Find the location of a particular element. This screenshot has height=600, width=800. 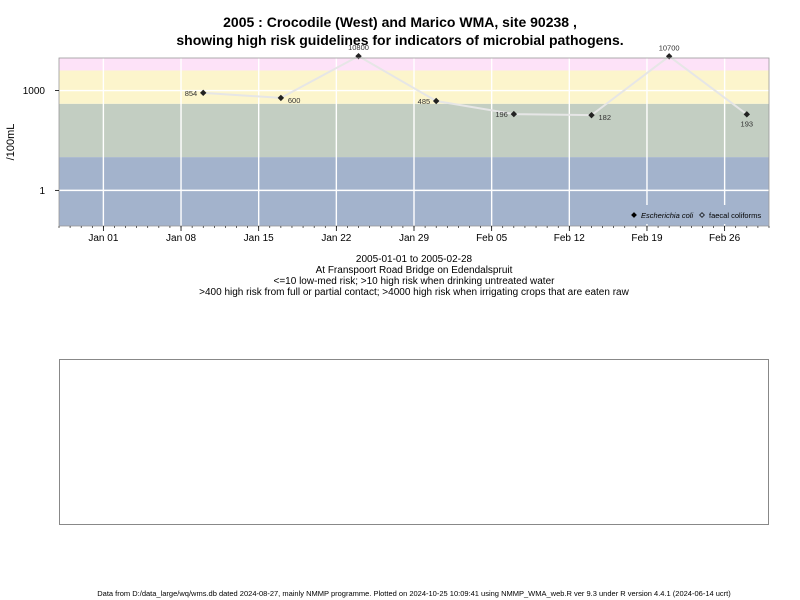

x-tick-label: Feb 26 is located at coordinates (725, 238).